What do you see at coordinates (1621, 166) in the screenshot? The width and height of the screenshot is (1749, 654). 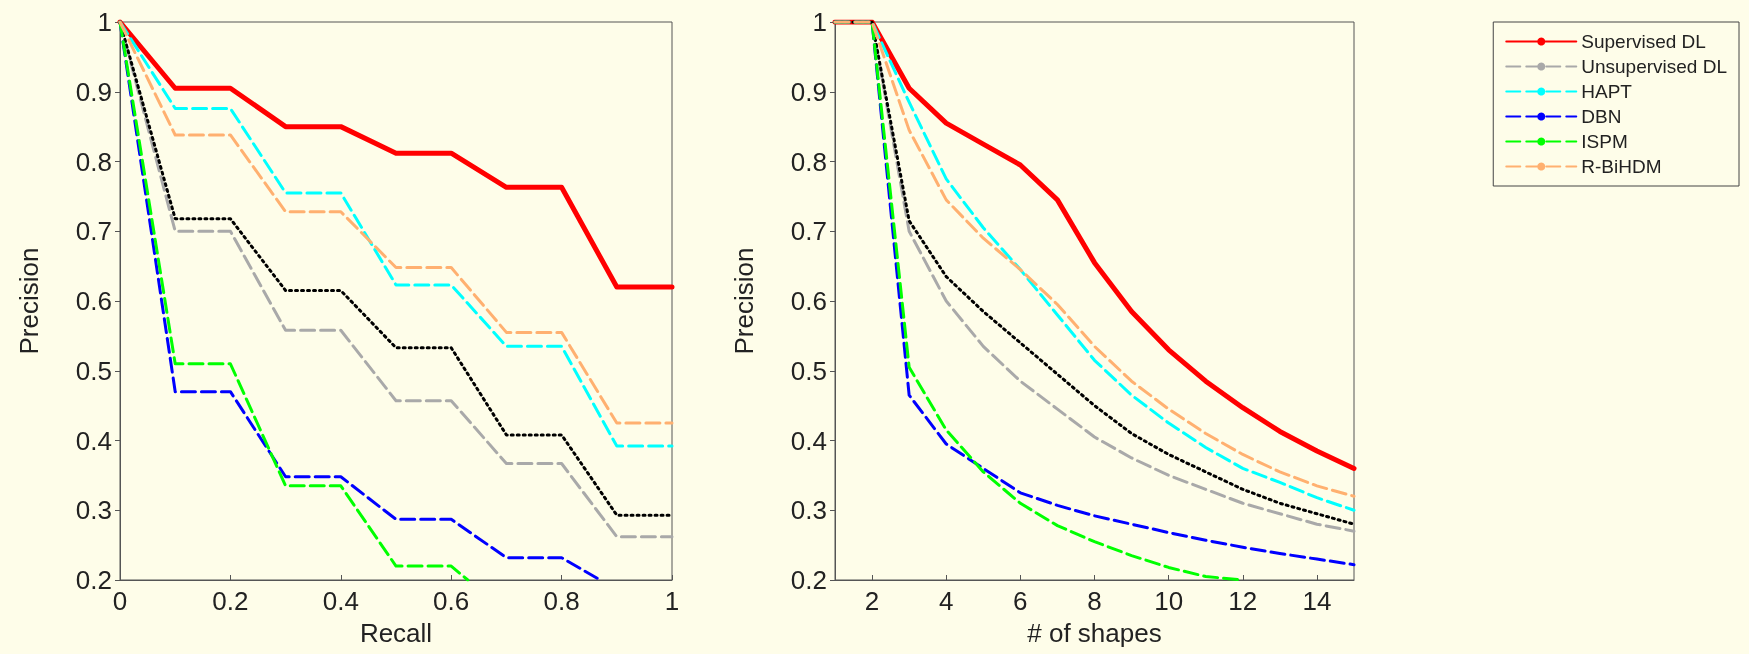 I see `legend-label: R-BiHDM` at bounding box center [1621, 166].